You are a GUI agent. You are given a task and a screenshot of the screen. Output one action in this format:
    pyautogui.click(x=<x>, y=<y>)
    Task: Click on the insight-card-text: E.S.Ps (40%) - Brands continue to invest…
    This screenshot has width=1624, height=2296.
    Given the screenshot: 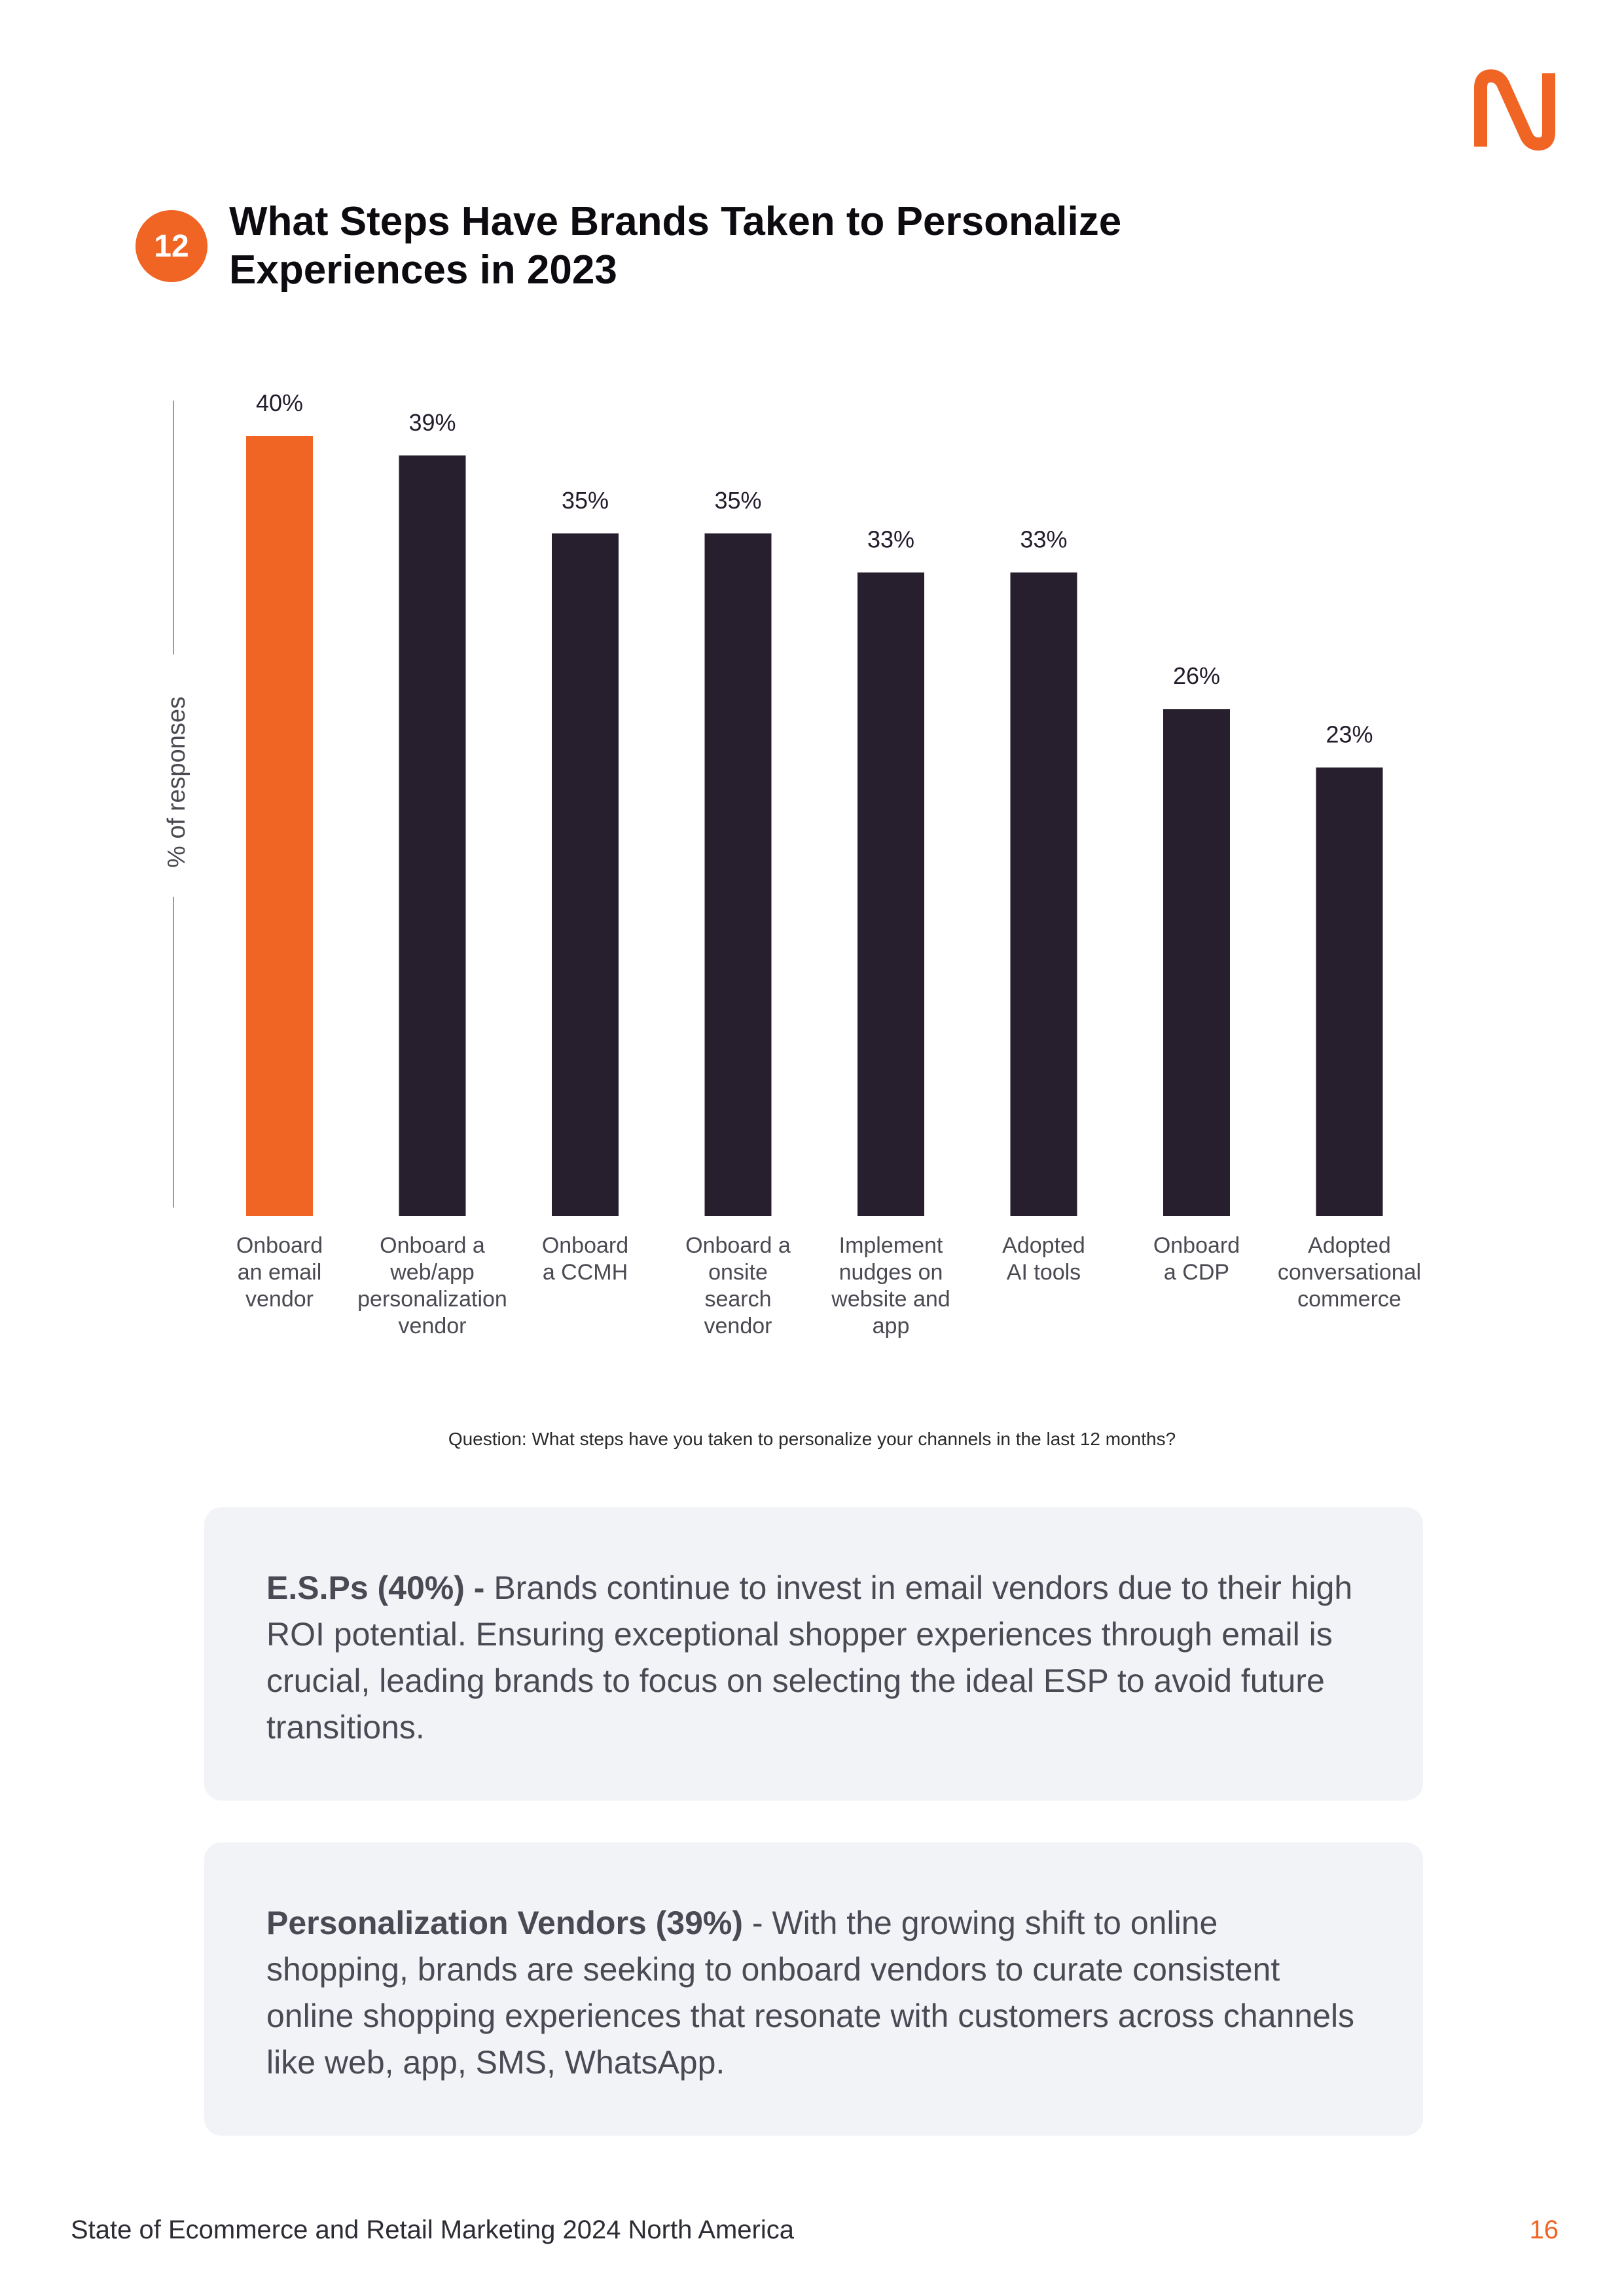 What is the action you would take?
    pyautogui.click(x=815, y=1658)
    